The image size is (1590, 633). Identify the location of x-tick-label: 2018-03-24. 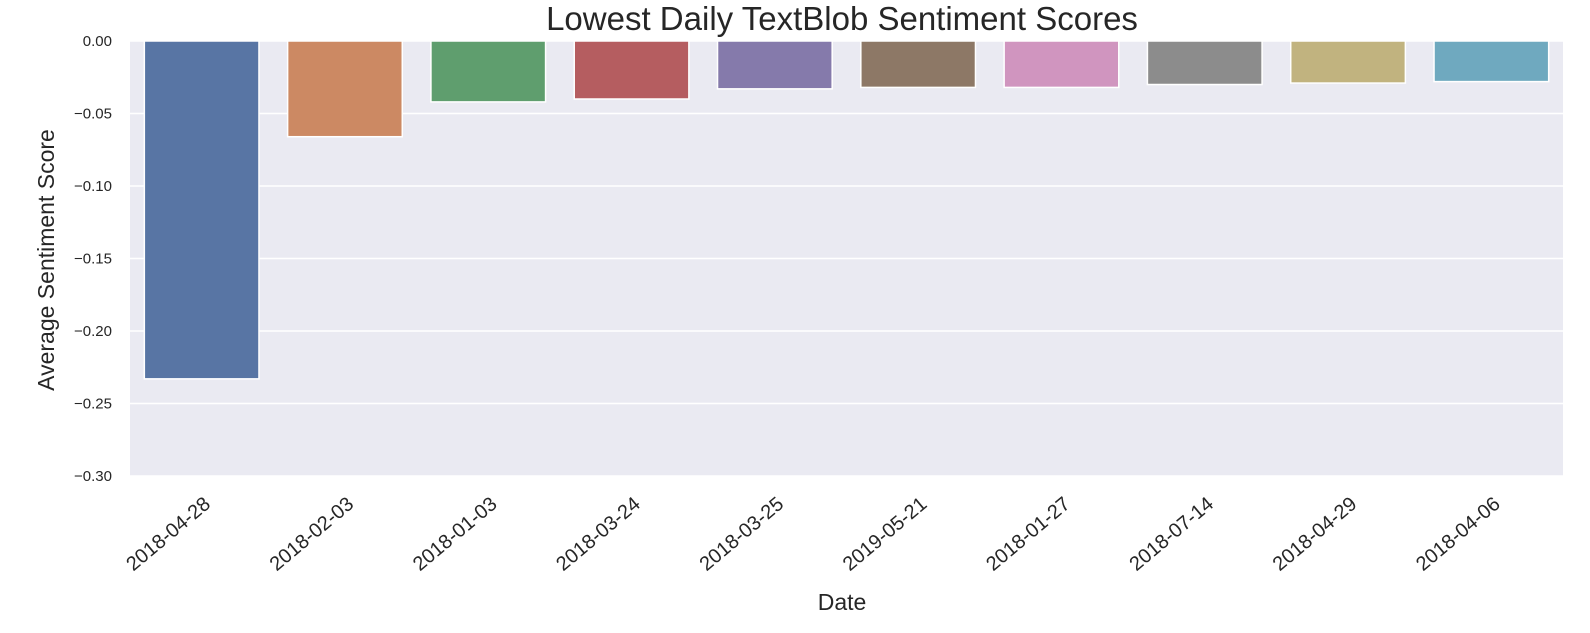
(598, 534).